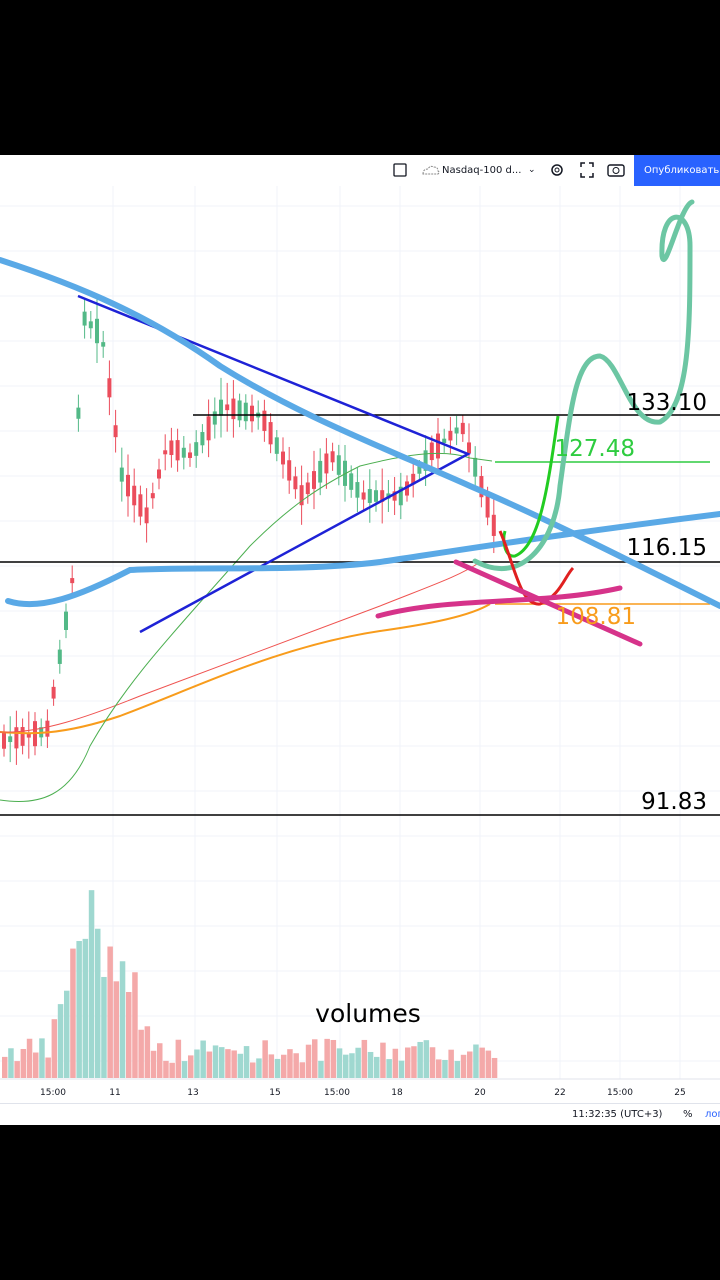 This screenshot has height=1280, width=720. Describe the element at coordinates (677, 170) in the screenshot. I see `publish-button: Опубликовать` at that location.